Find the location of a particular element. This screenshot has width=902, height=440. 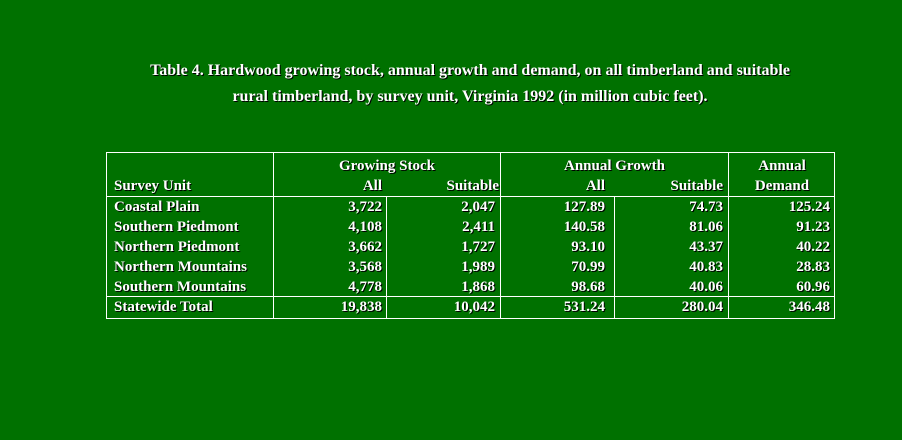

row-ag-suitable: 40.06 is located at coordinates (706, 287).